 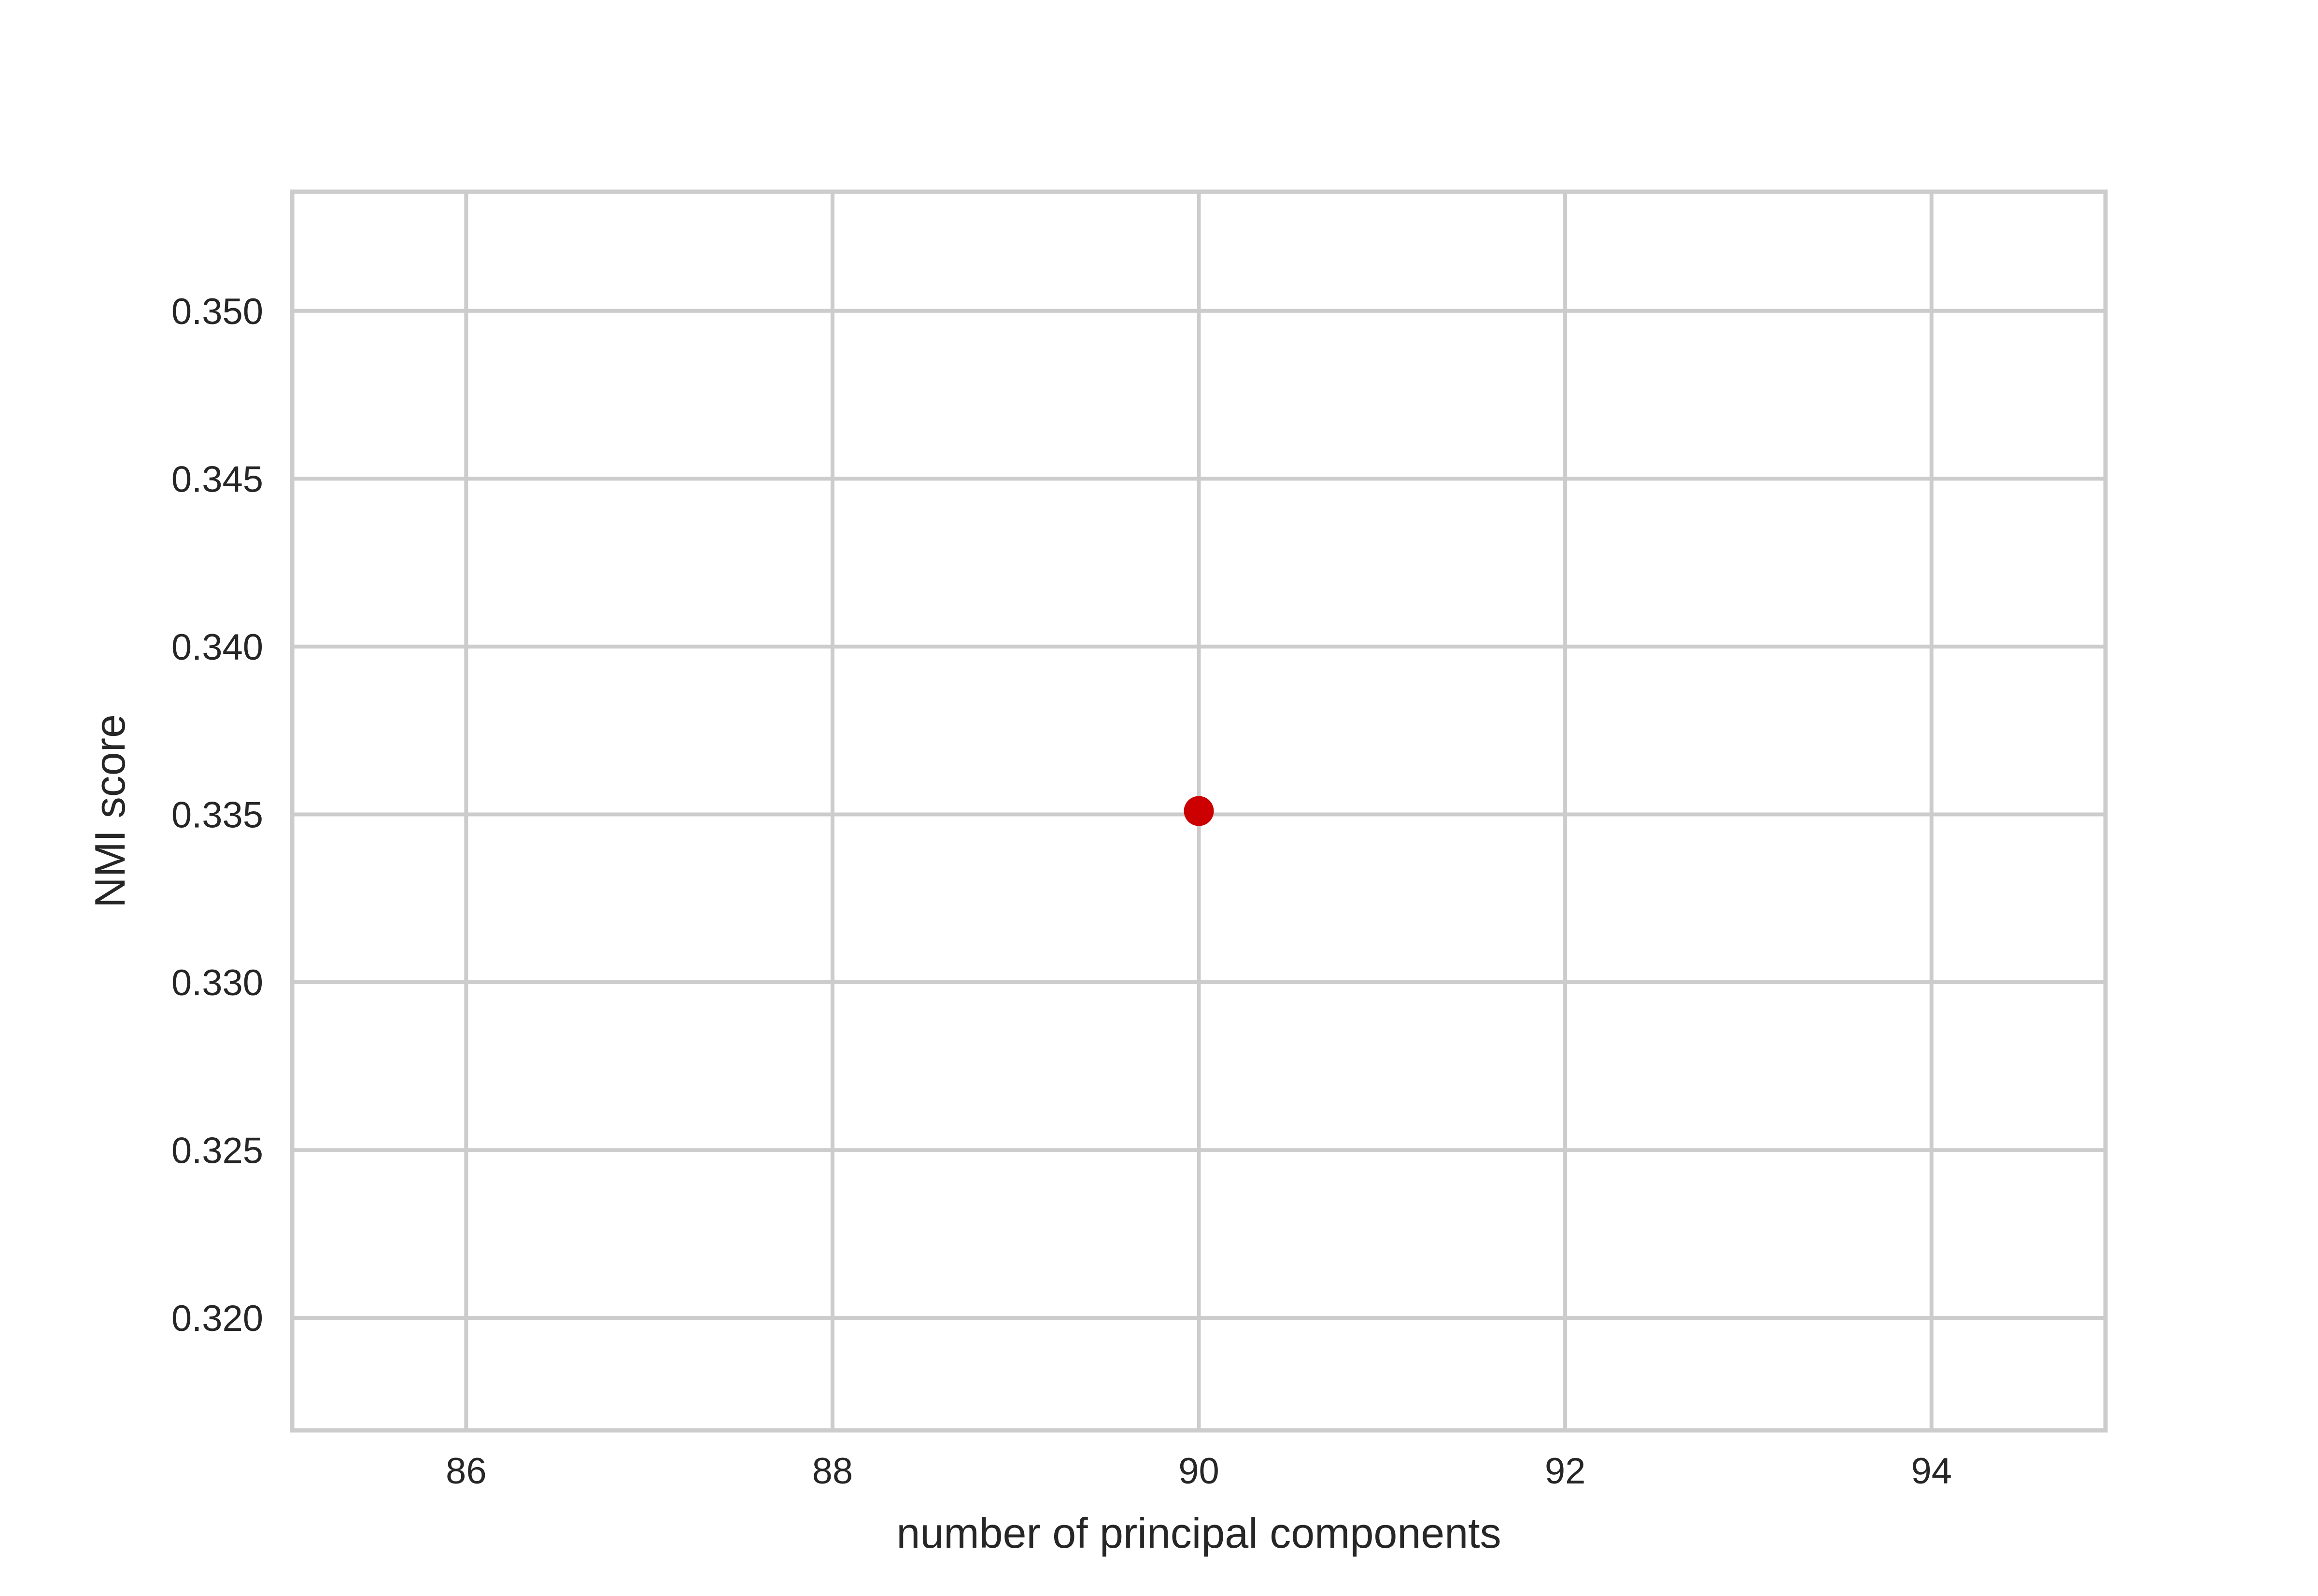 I want to click on y-tick-label: 0.335, so click(x=217, y=814).